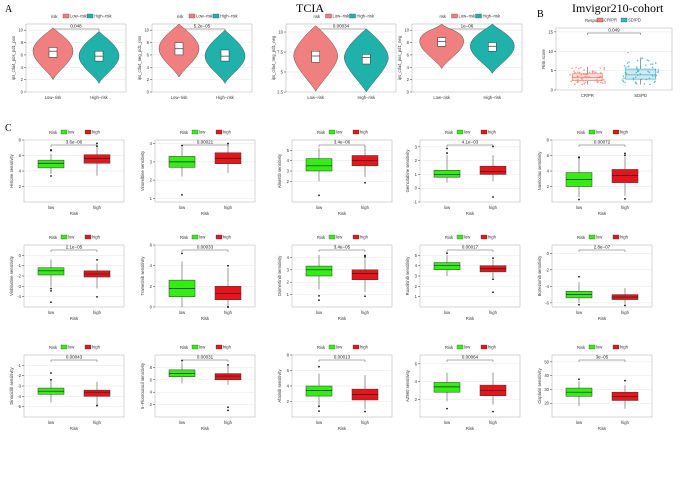 This screenshot has width=685, height=486. I want to click on y-tick-label: 4, so click(288, 386).